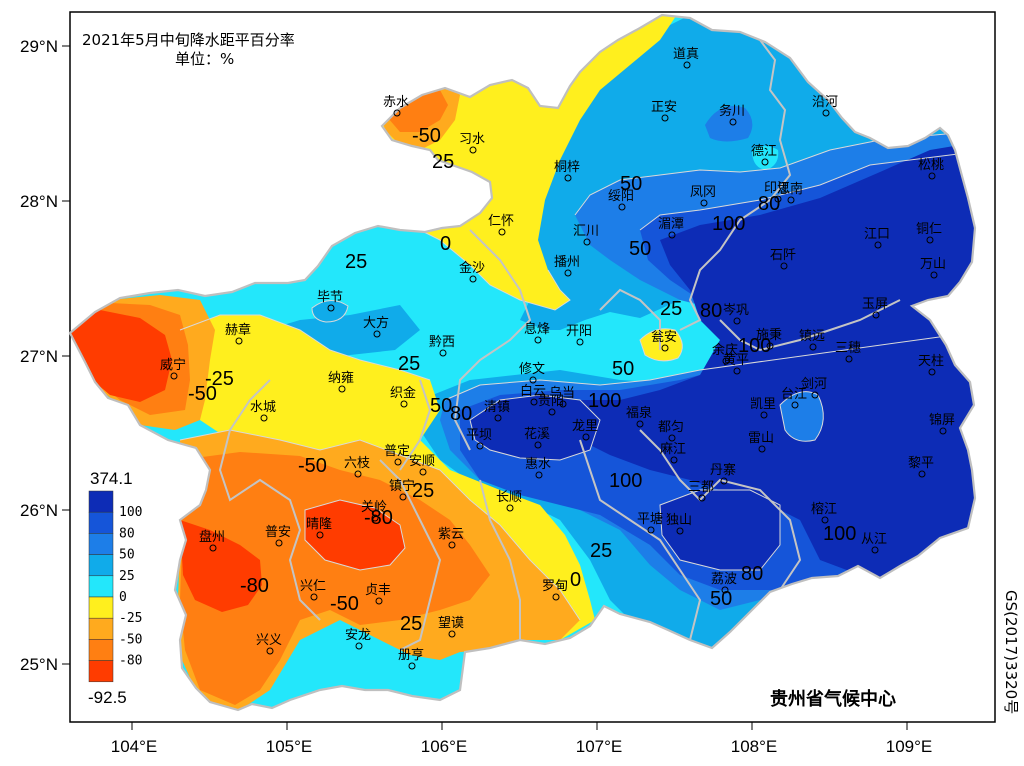 The image size is (1024, 766). What do you see at coordinates (848, 348) in the screenshot?
I see `station-name: 三穗` at bounding box center [848, 348].